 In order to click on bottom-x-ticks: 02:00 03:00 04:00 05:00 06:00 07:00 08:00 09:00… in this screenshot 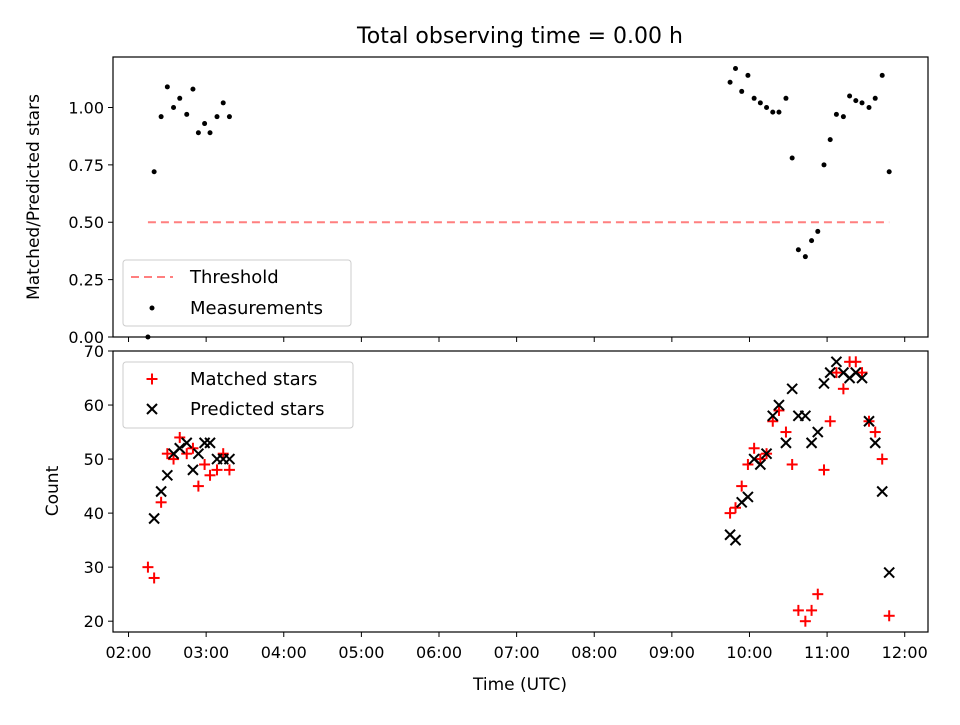, I will do `click(516, 647)`.